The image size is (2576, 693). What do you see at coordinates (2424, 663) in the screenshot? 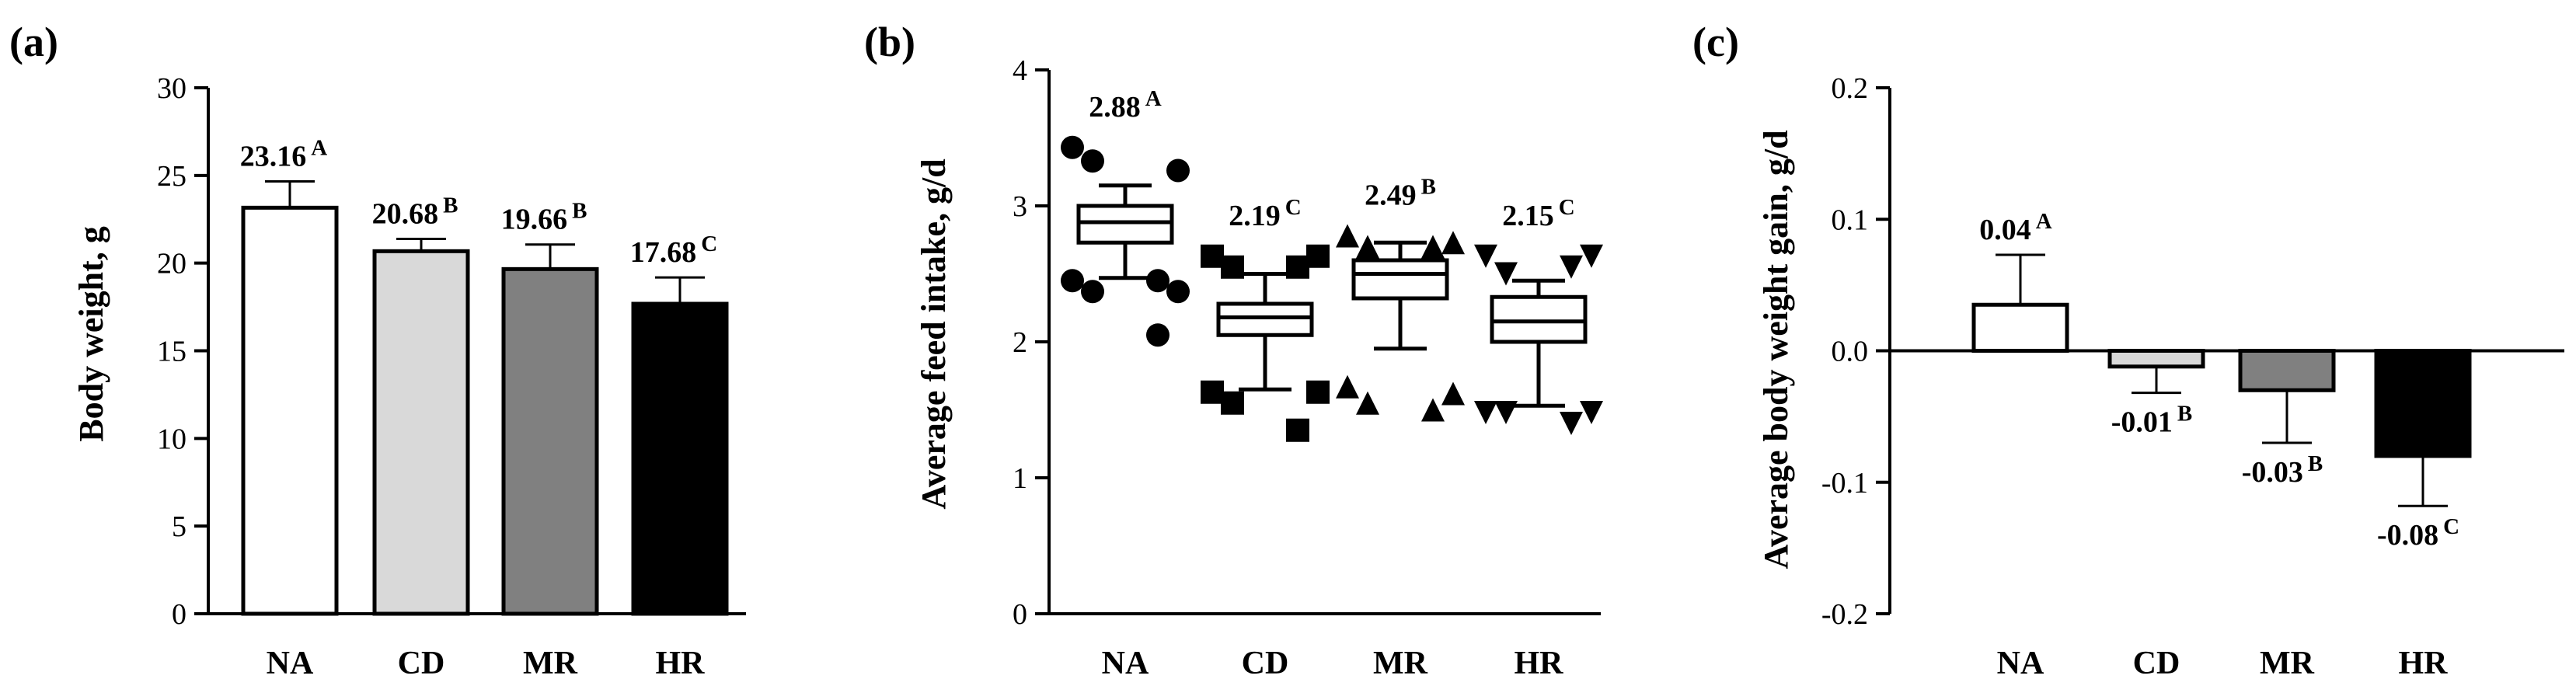
I see `panel-c-xtick-hr: HR` at bounding box center [2424, 663].